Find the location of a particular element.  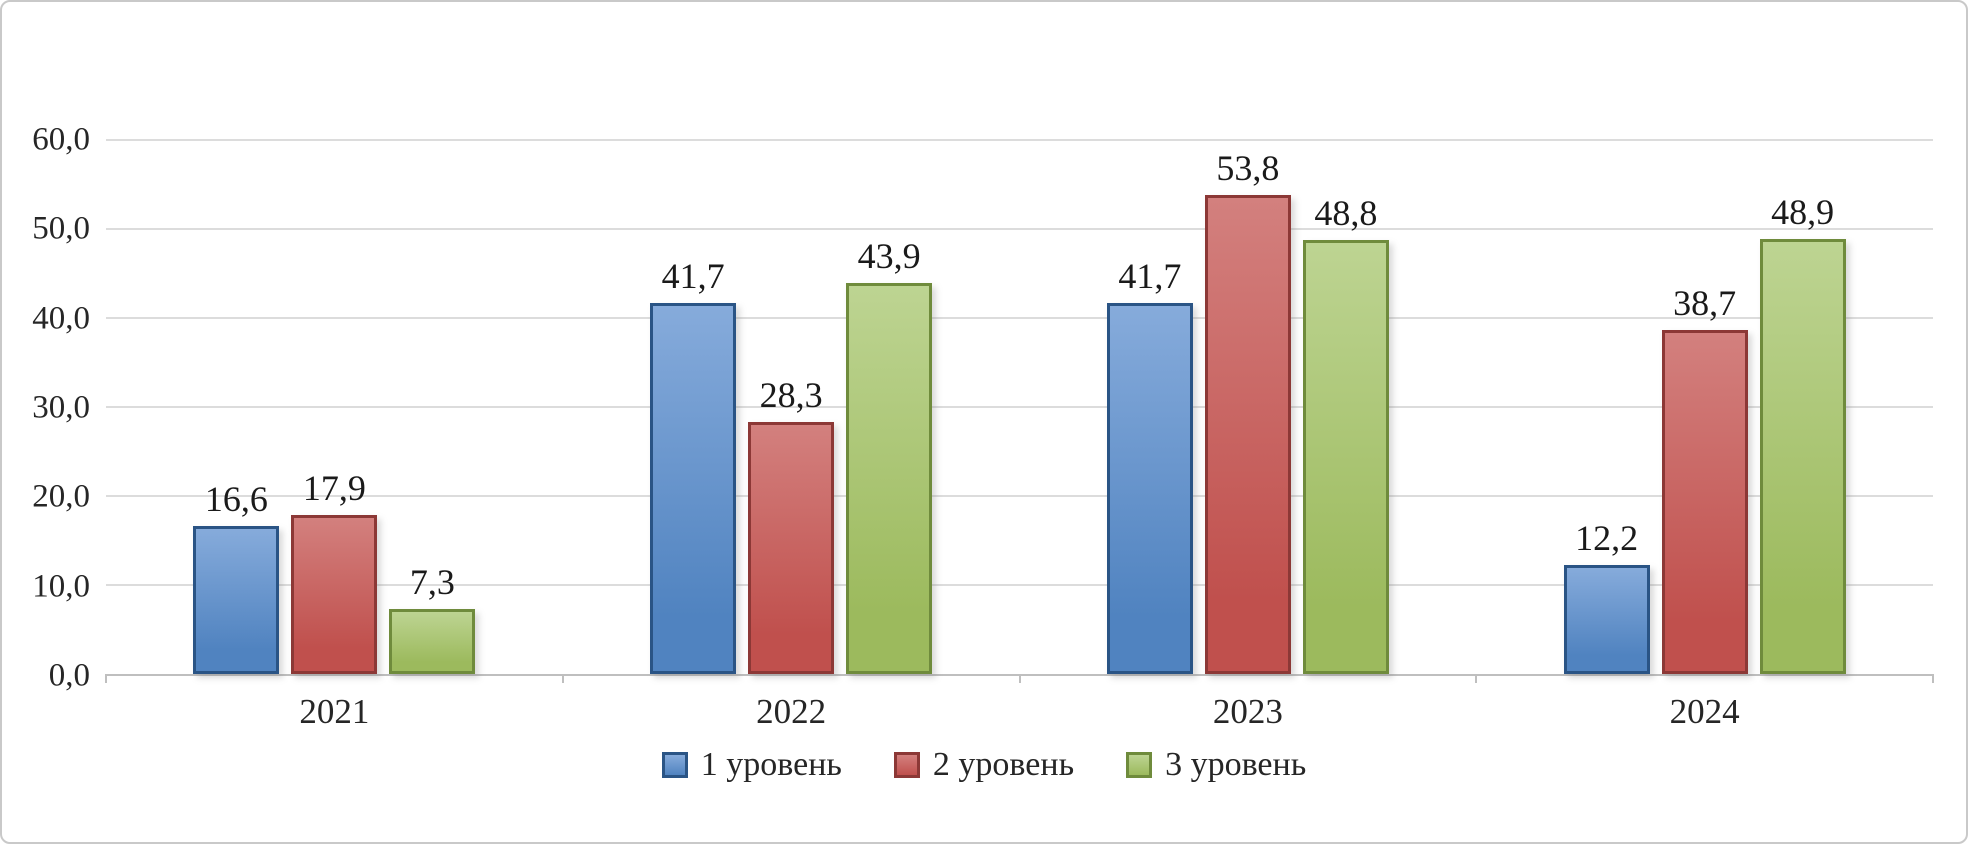

y-axis-labels: 0,0 10,0 20,0 30,0 40,0 50,0 60,0 is located at coordinates (46, 407).